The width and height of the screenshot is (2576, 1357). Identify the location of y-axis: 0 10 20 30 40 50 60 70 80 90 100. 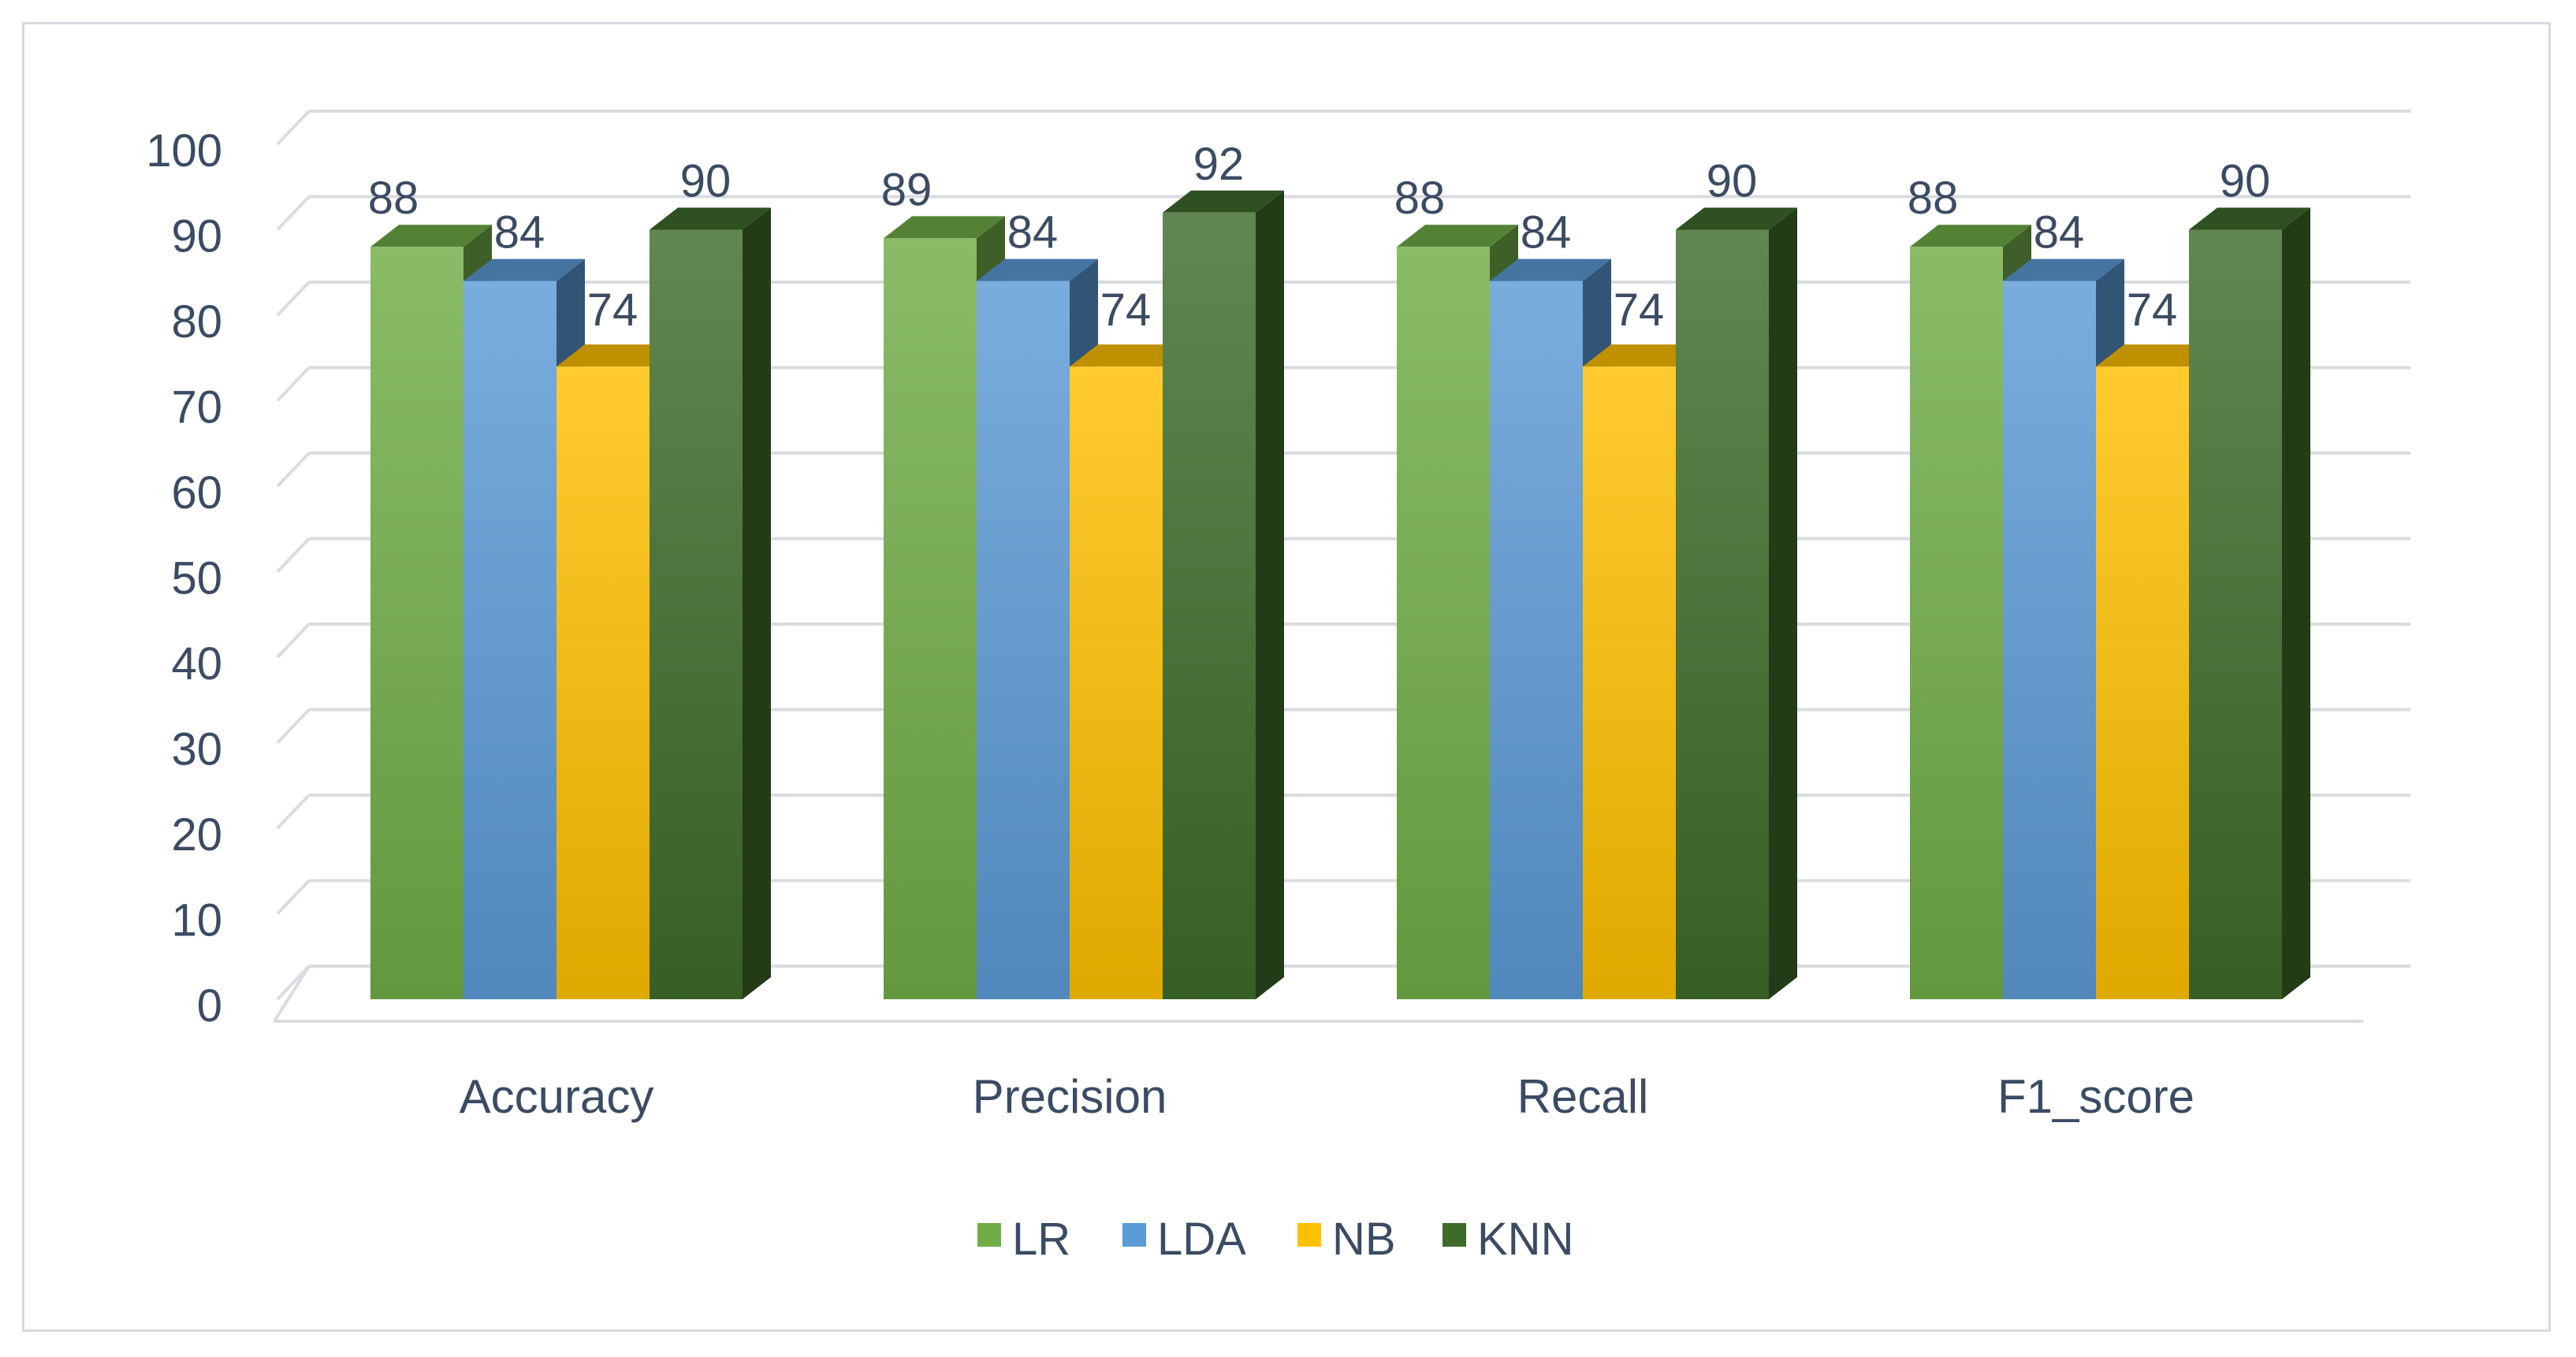
(184, 578).